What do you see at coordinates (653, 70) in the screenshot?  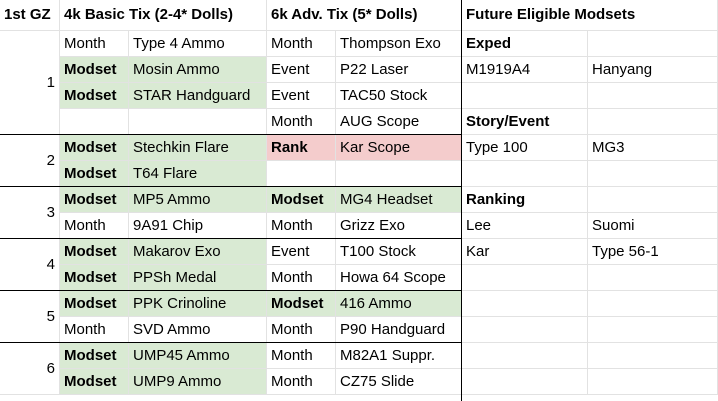 I see `future-col-b: Hanyang` at bounding box center [653, 70].